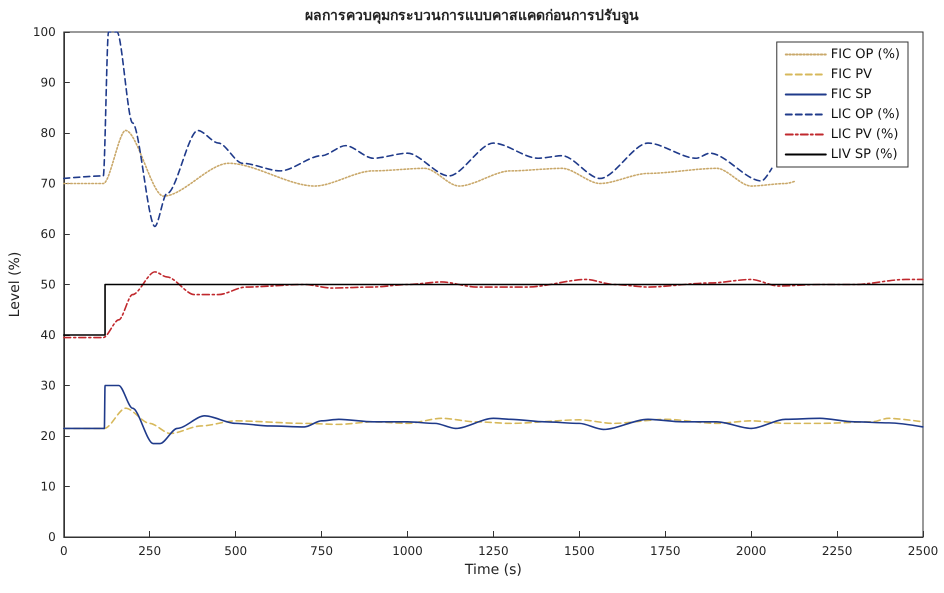 The width and height of the screenshot is (944, 593). Describe the element at coordinates (48, 234) in the screenshot. I see `y-tick-label: 60` at that location.